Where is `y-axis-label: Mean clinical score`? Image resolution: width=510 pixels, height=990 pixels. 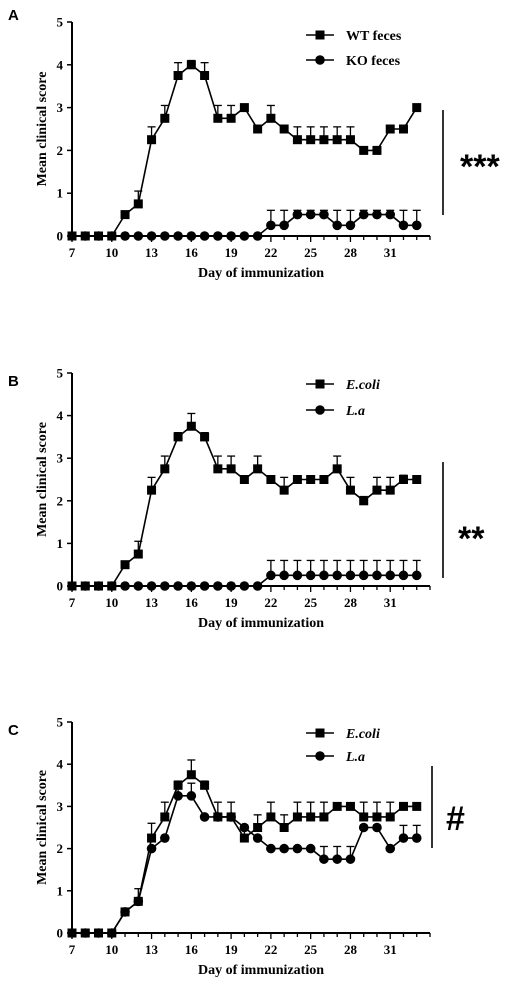
y-axis-label: Mean clinical score is located at coordinates (42, 827).